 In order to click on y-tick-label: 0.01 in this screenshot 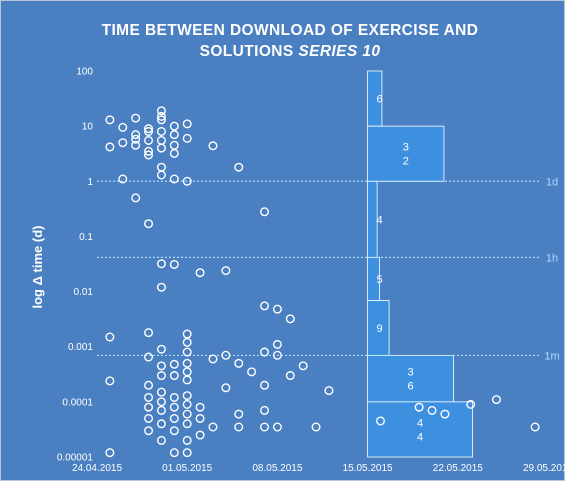, I will do `click(84, 292)`.